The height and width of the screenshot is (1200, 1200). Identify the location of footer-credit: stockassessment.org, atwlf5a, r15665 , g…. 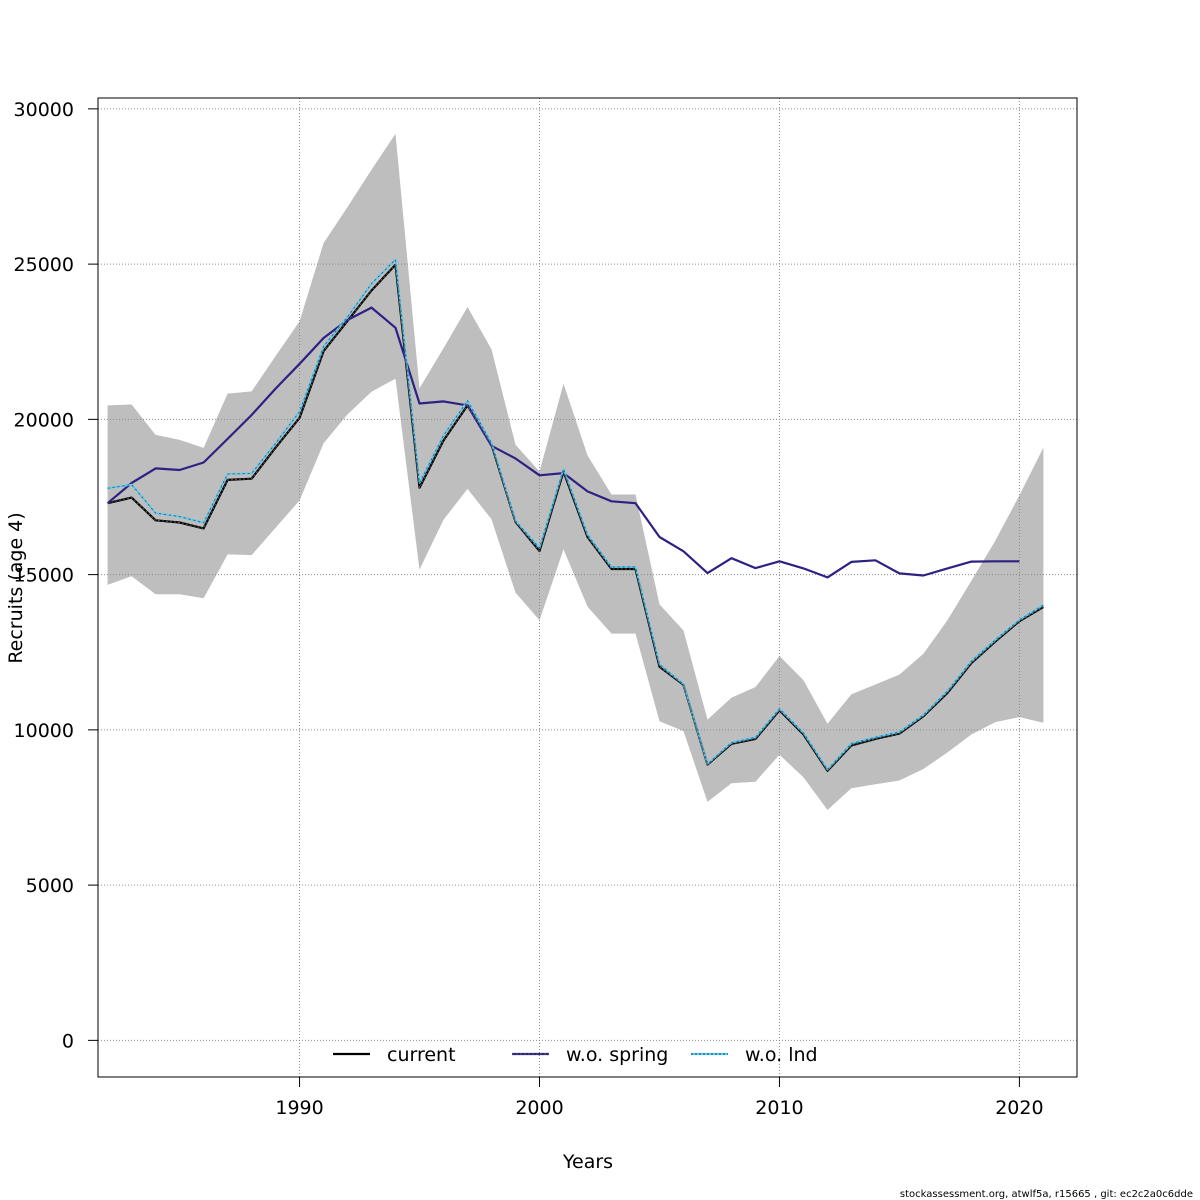
(1046, 1194).